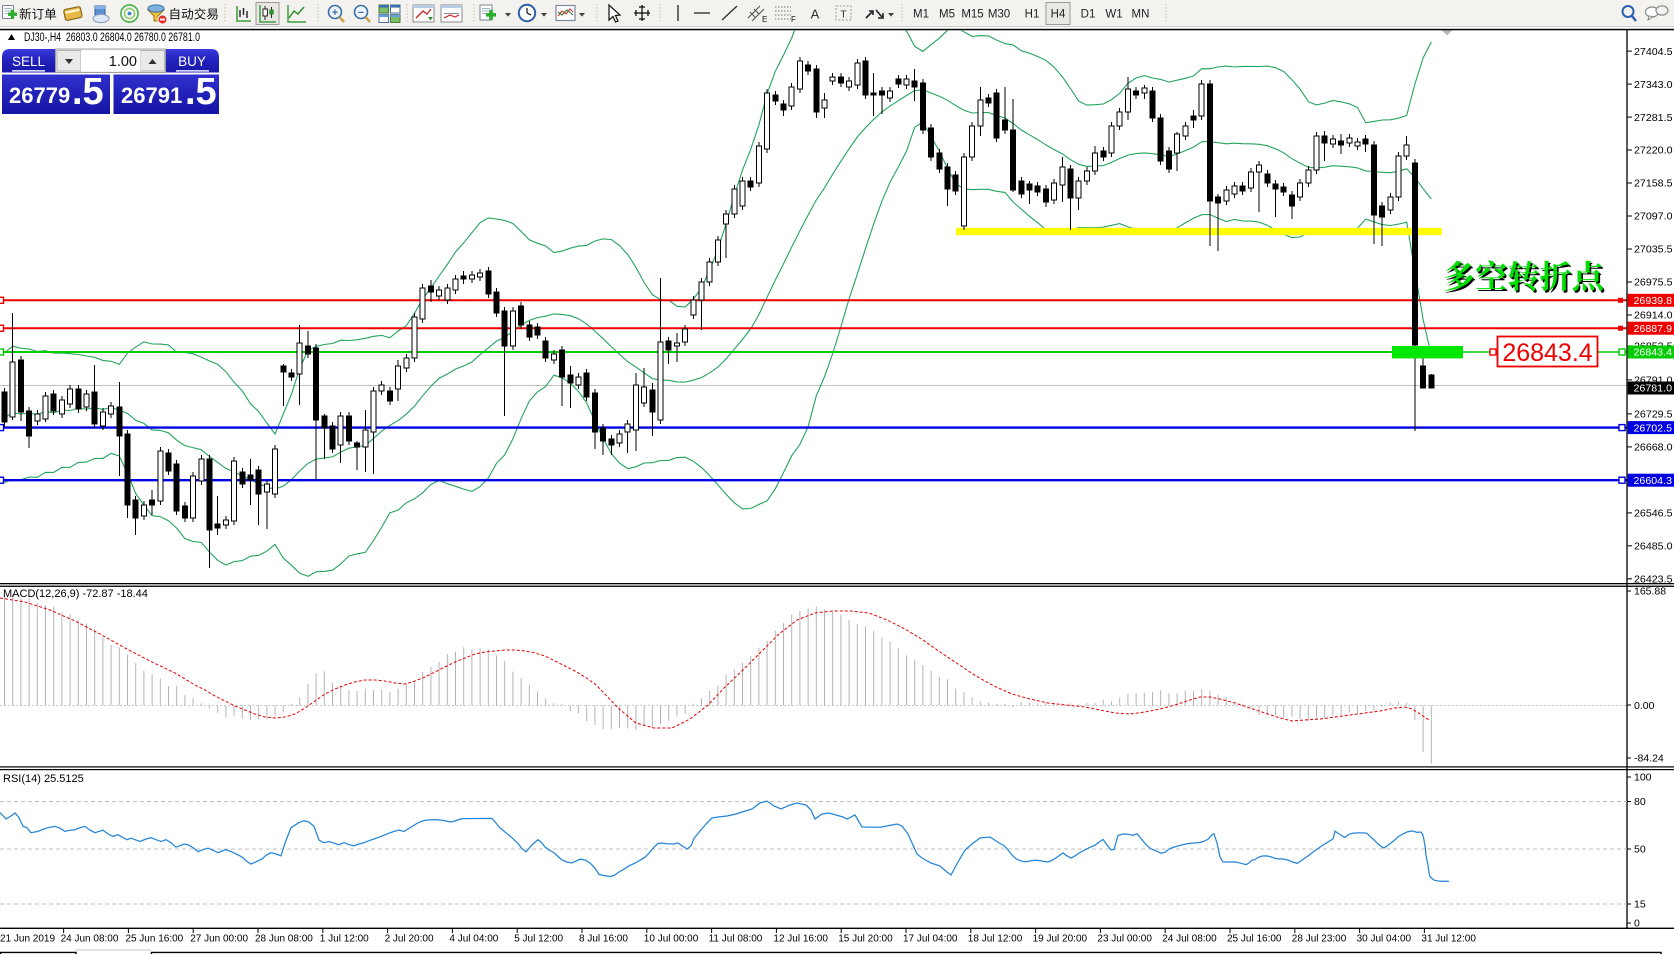 The image size is (1674, 954). I want to click on svg-text: 1.00, so click(123, 62).